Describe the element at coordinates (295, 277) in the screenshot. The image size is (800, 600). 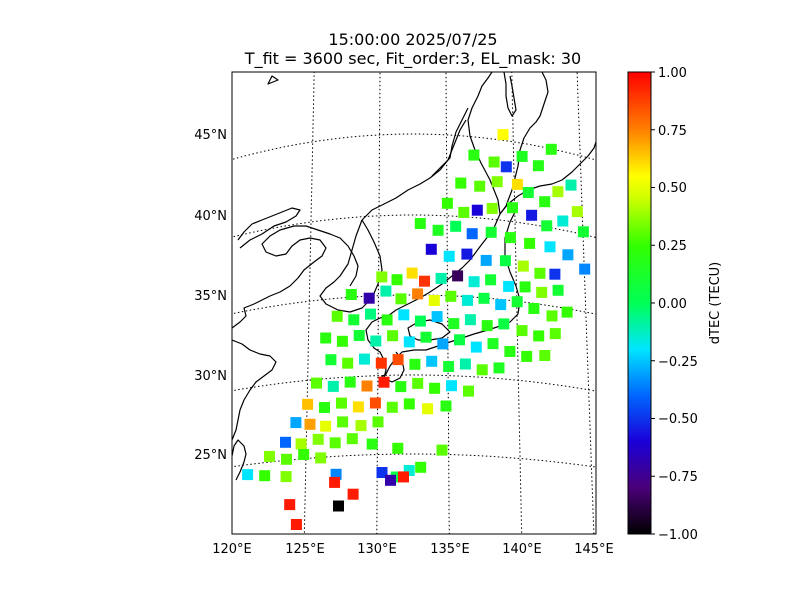
I see `coastline-china-east` at that location.